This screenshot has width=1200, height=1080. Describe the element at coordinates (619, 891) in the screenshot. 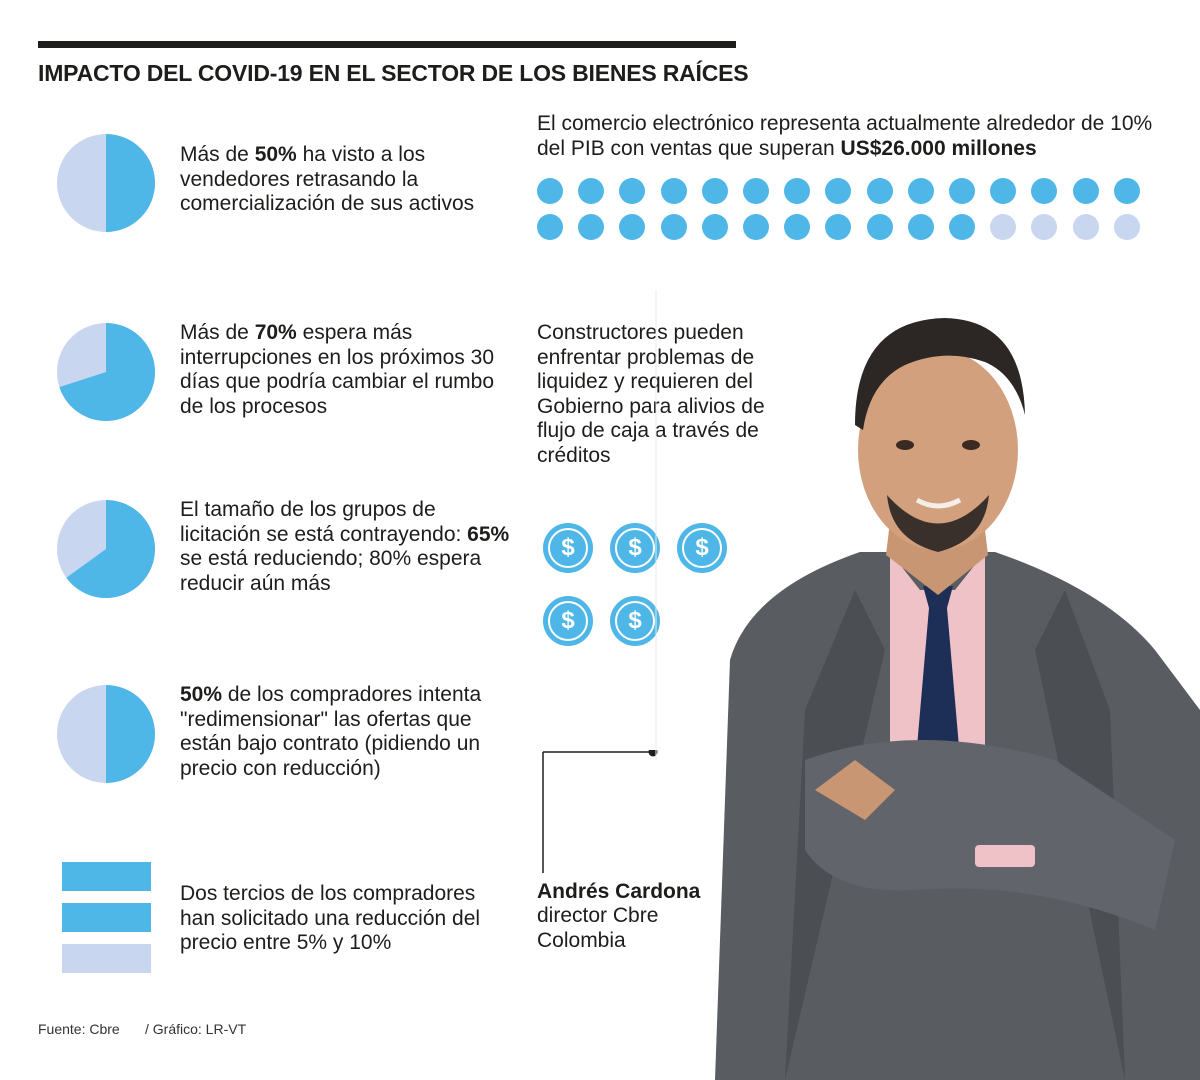

I see `person-name: Andrés Cardona` at that location.